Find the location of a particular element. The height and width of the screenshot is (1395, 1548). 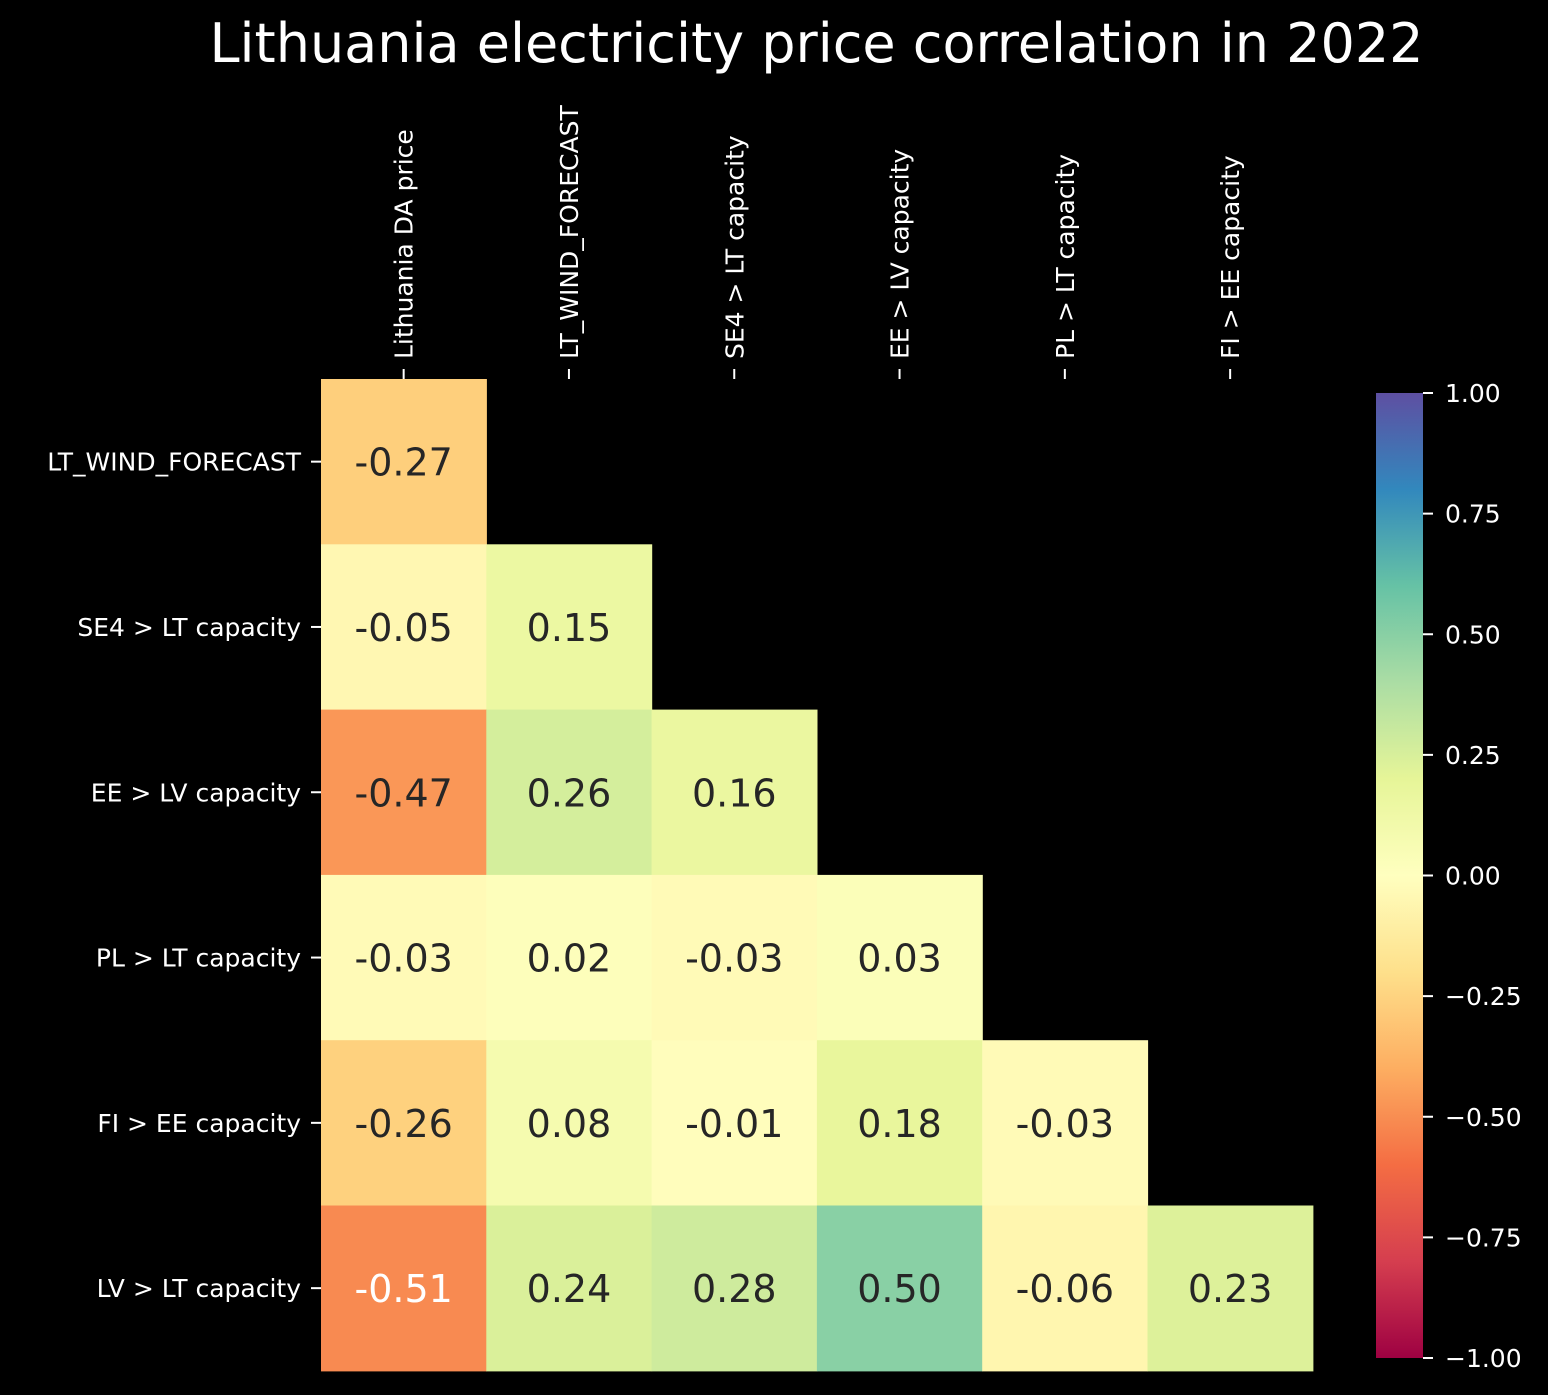

cell-value-label: 0.18 is located at coordinates (899, 1124).